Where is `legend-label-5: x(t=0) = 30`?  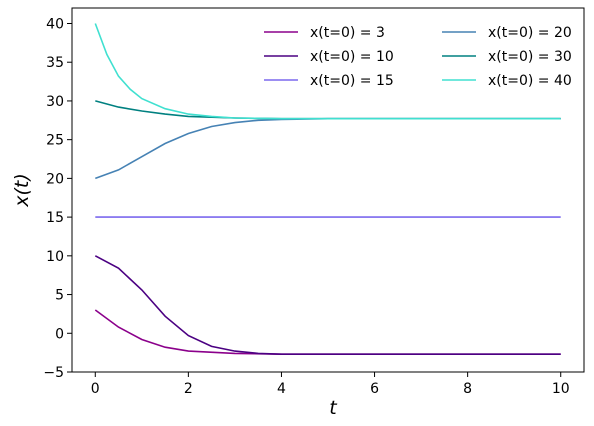 legend-label-5: x(t=0) = 30 is located at coordinates (530, 57).